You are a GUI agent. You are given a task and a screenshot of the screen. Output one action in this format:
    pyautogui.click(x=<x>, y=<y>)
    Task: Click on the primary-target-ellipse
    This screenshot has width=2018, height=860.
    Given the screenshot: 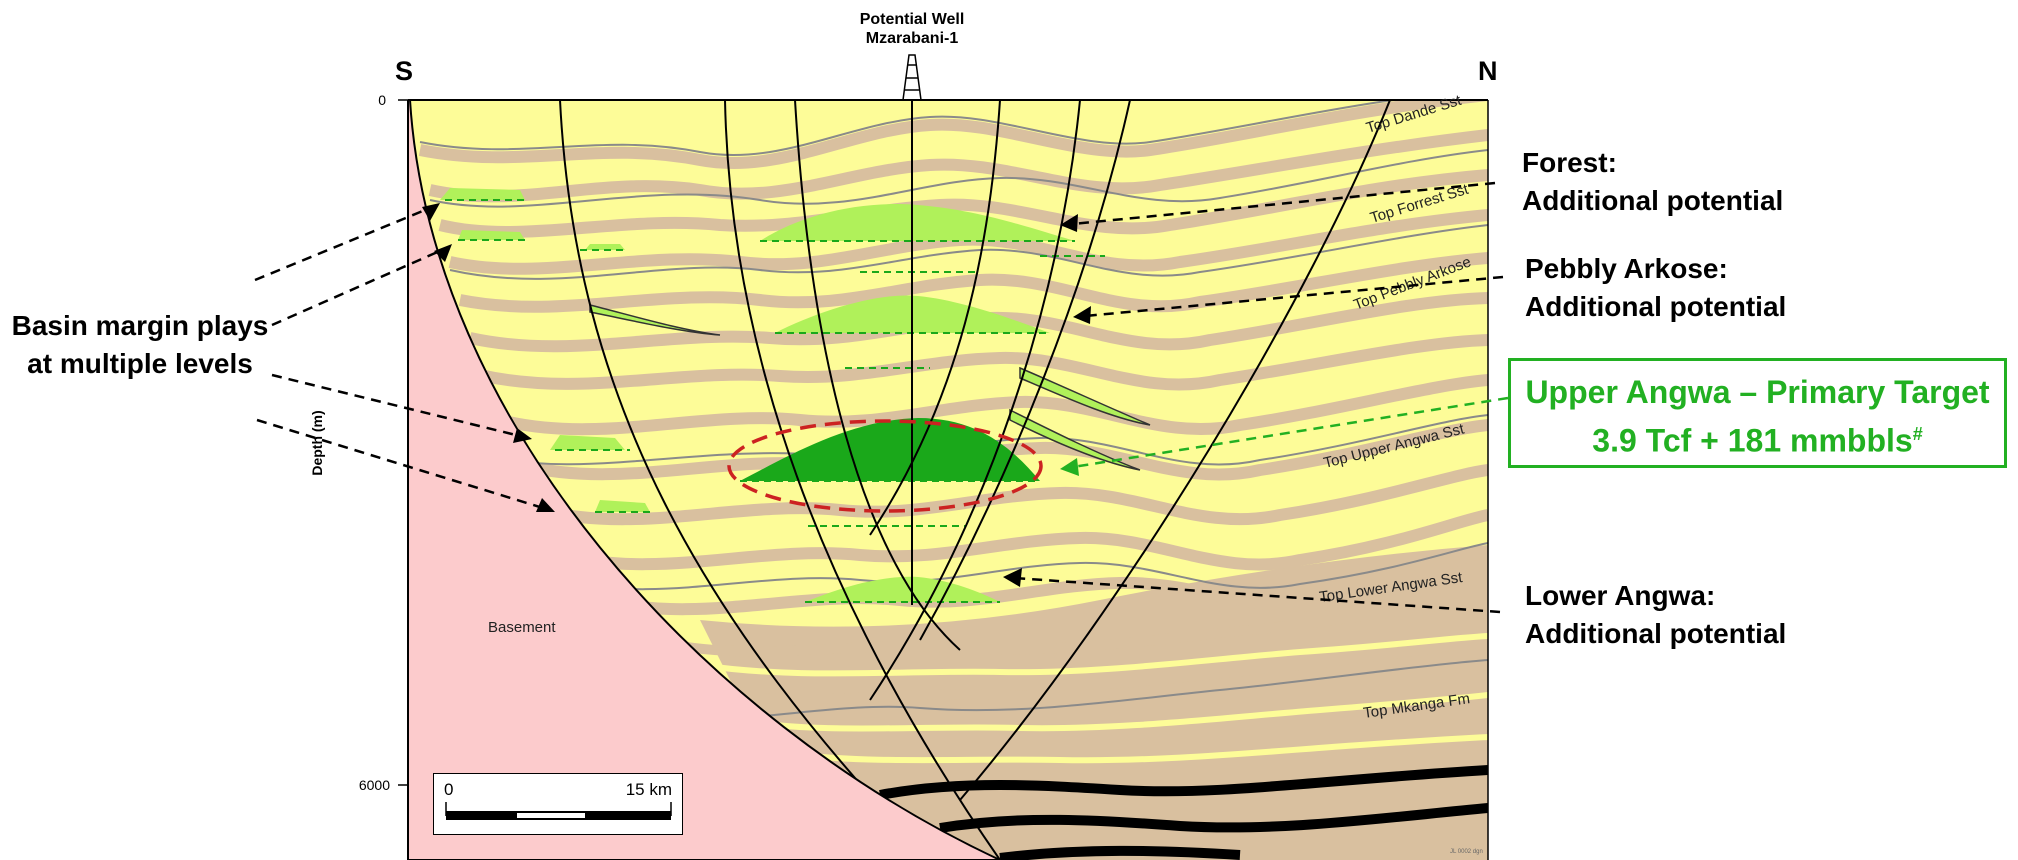 What is the action you would take?
    pyautogui.click(x=885, y=466)
    